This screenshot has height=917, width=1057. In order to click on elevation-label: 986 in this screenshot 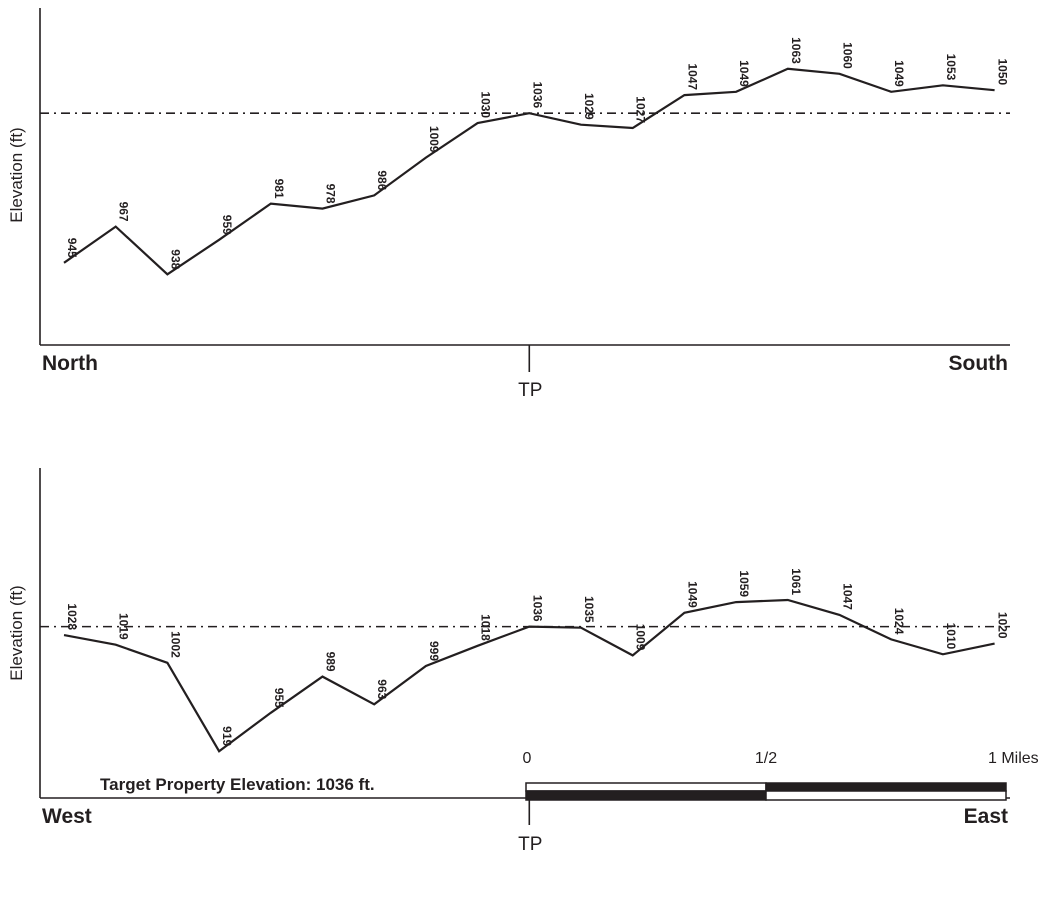, I will do `click(382, 180)`.